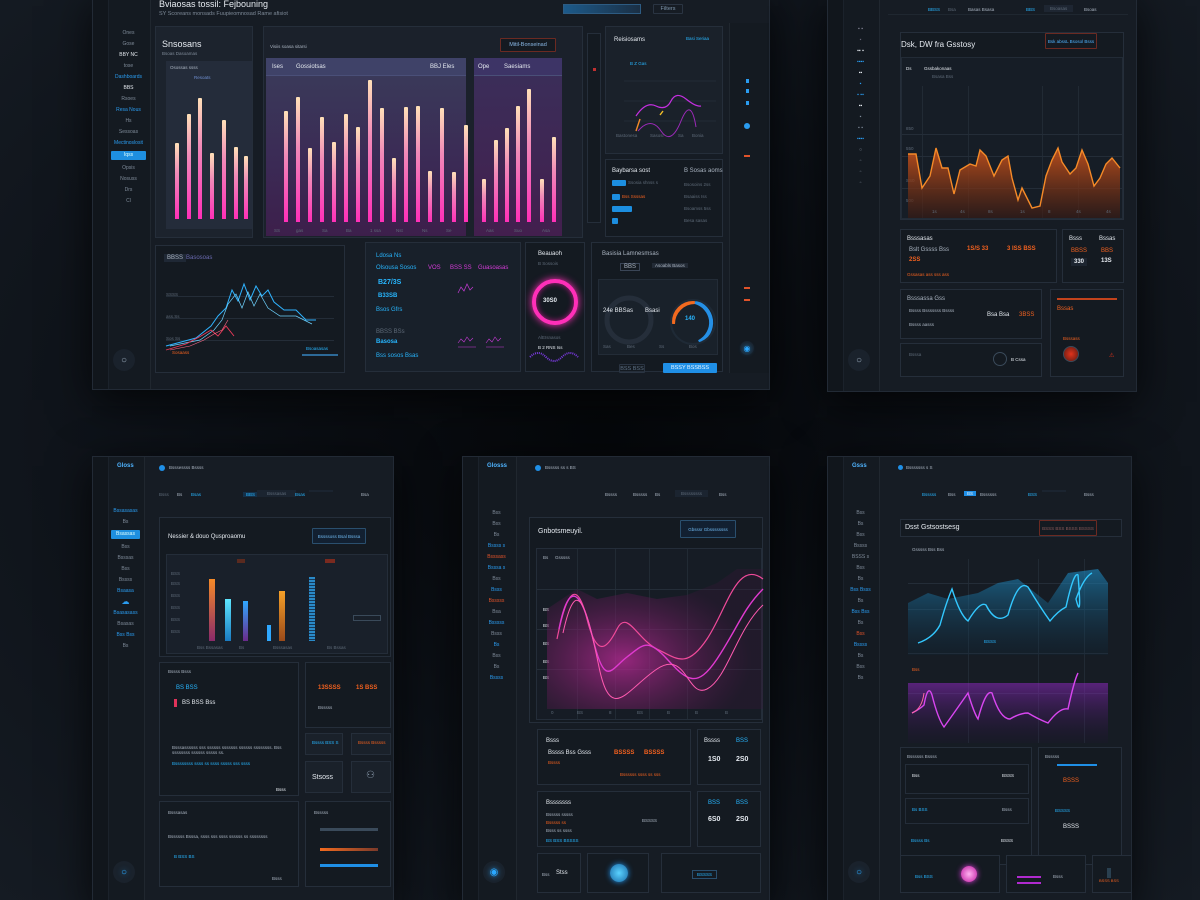 This screenshot has height=900, width=1200. I want to click on cloud-icon: ☁, so click(125, 602).